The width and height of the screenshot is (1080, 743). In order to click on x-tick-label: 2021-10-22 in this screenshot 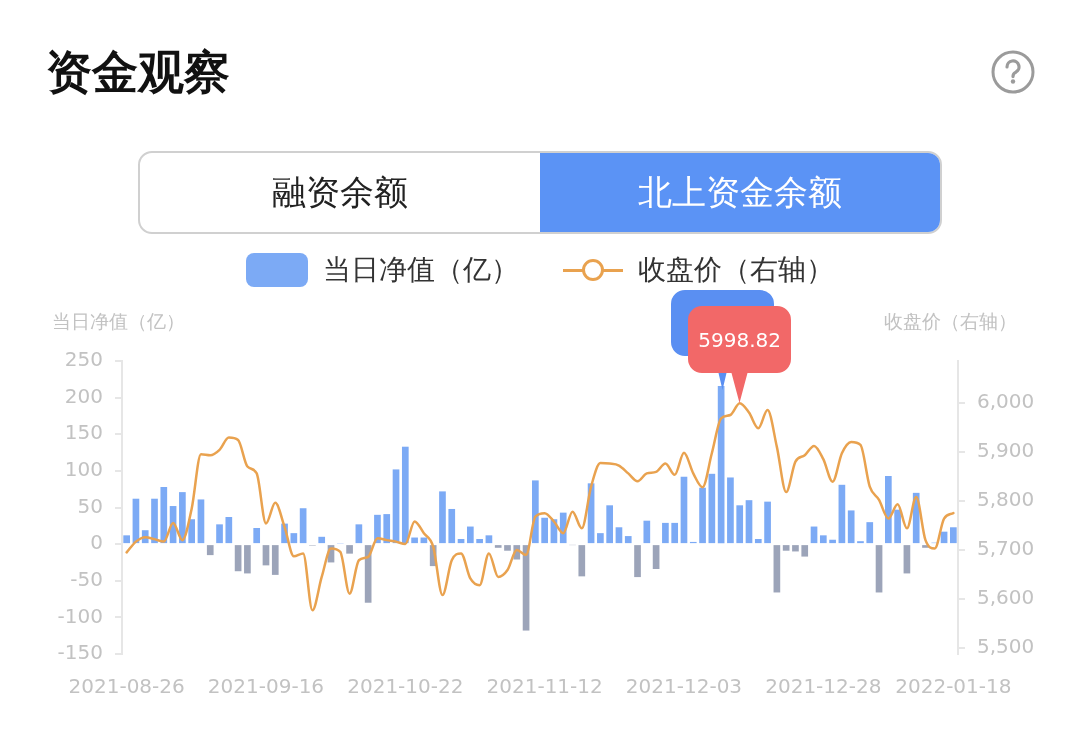, I will do `click(405, 686)`.